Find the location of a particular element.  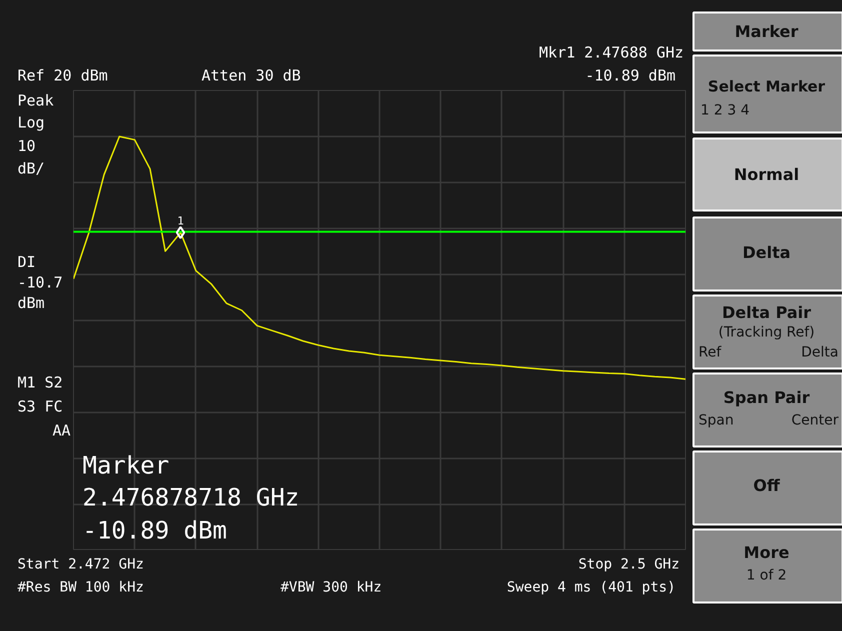

text: Sweep 4 ms (401 pts) is located at coordinates (591, 588).